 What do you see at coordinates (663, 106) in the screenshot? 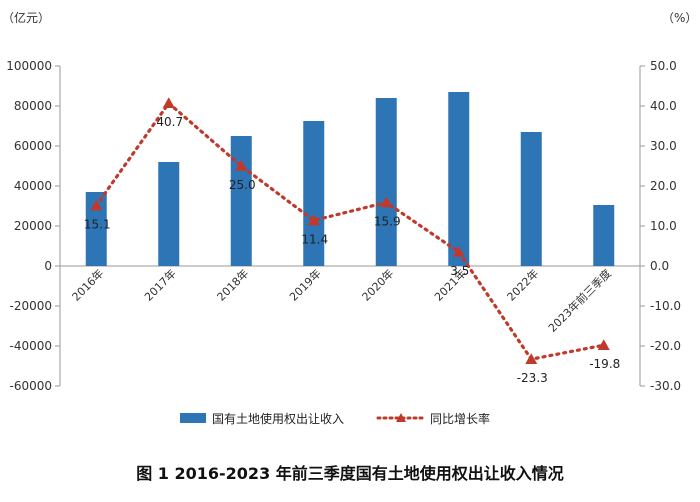
I see `right-tick-label: 40.0` at bounding box center [663, 106].